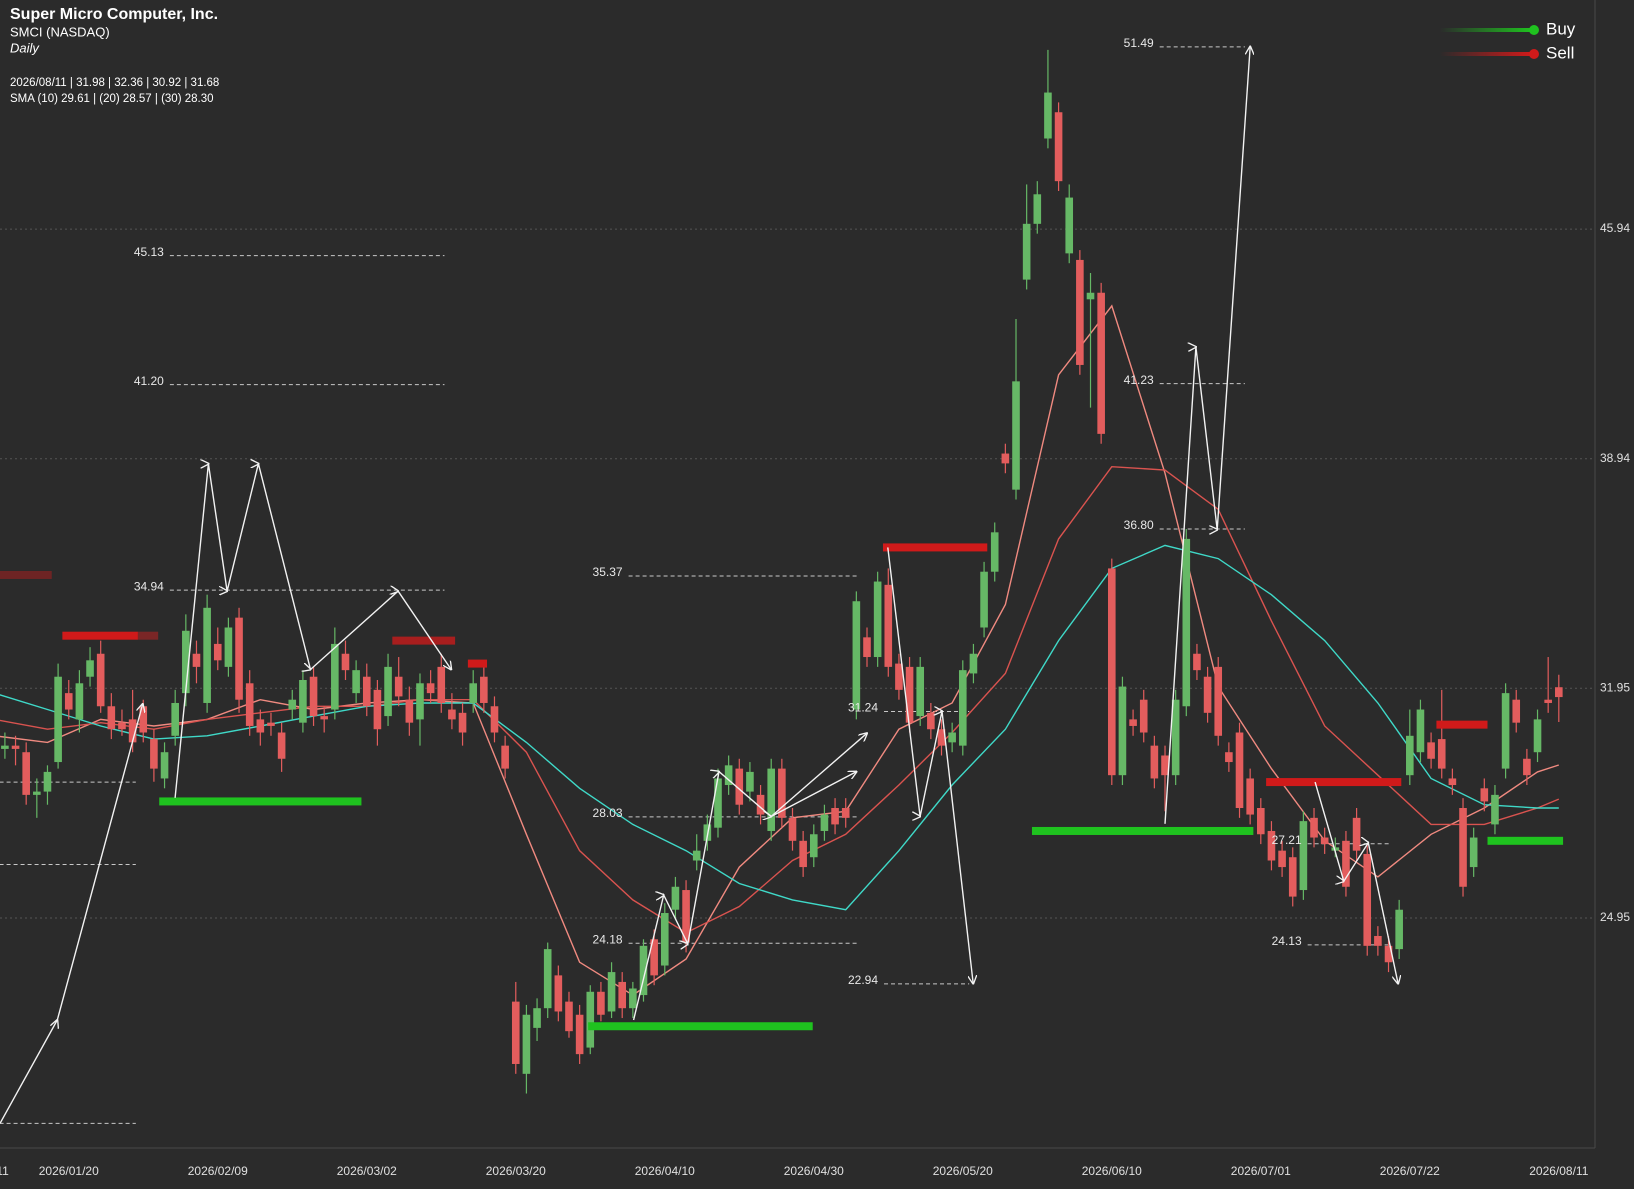 This screenshot has height=1189, width=1634. Describe the element at coordinates (1615, 458) in the screenshot. I see `y-tick-label: 38.94` at that location.